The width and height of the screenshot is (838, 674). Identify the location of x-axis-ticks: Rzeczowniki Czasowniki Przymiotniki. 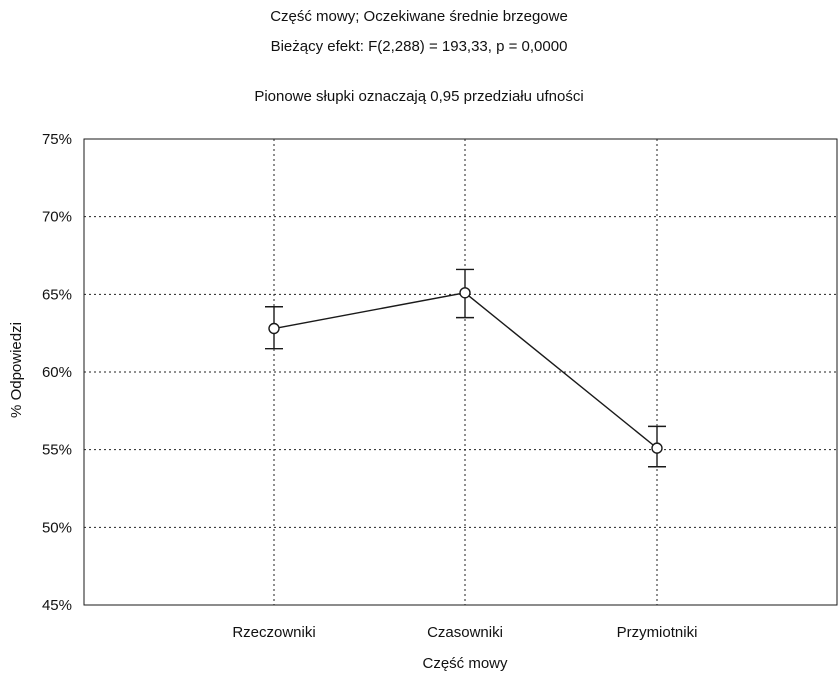
(464, 632).